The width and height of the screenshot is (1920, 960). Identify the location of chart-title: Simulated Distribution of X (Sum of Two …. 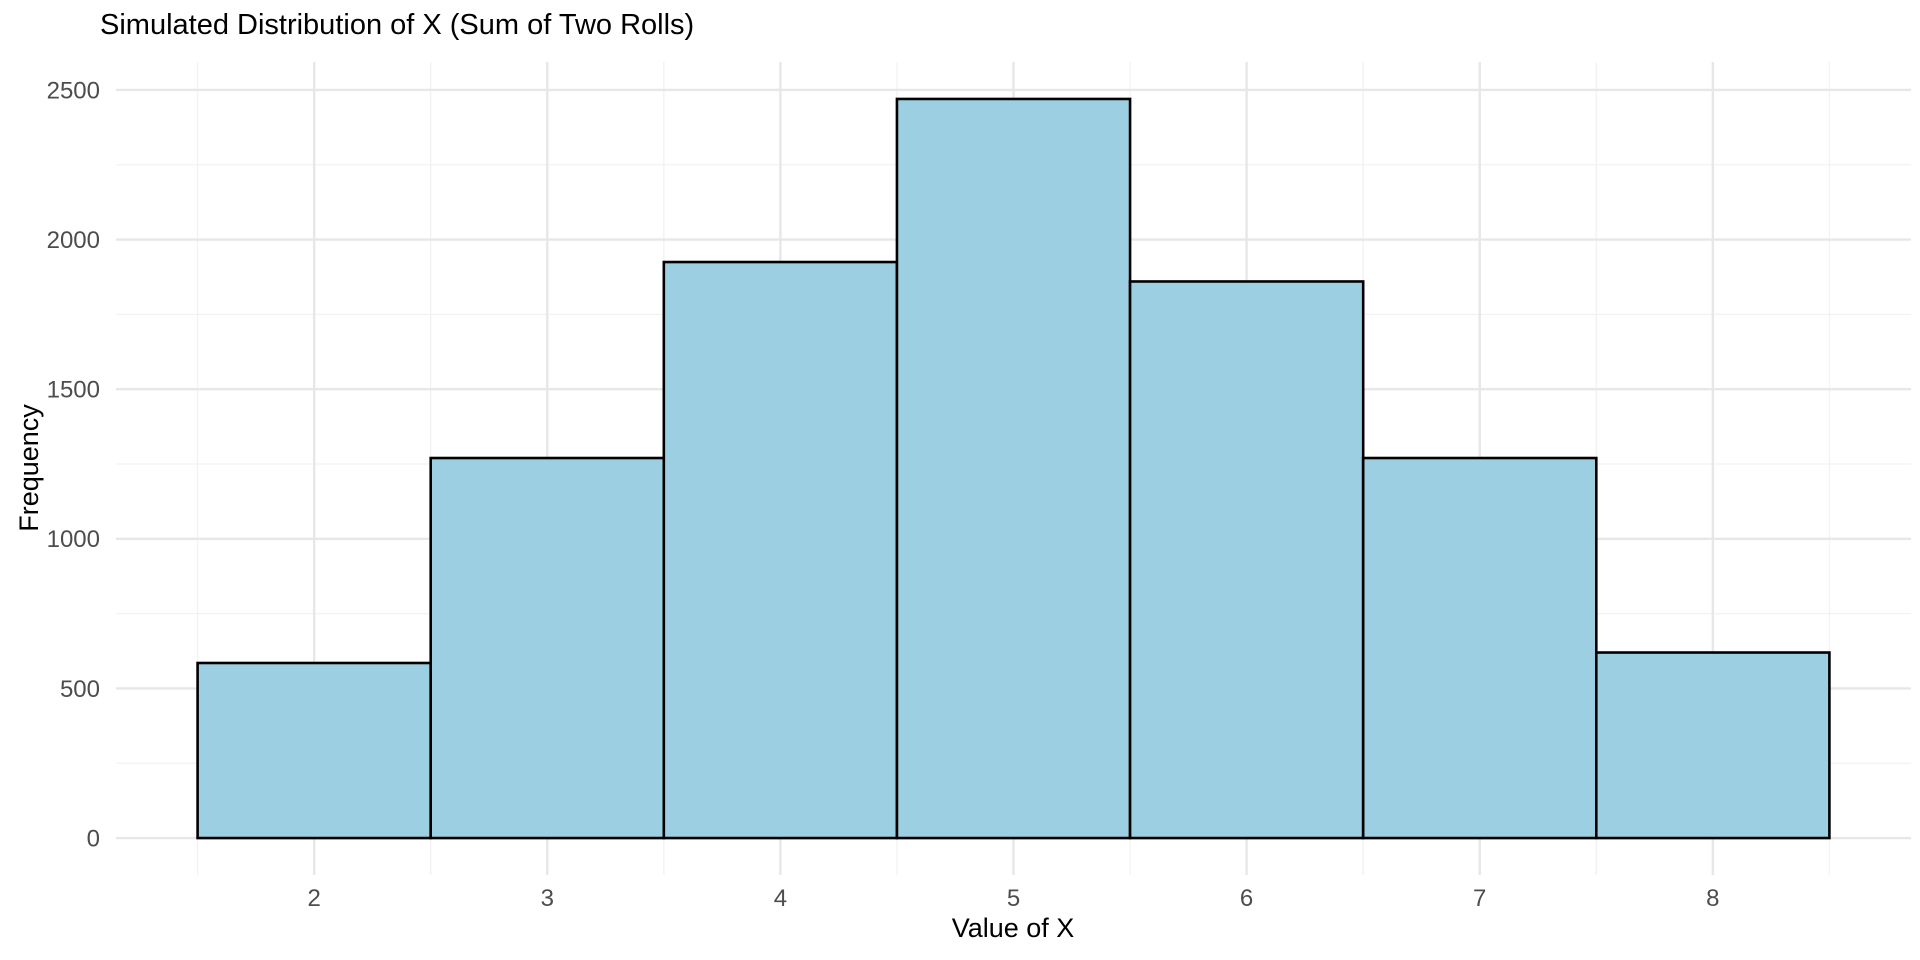
(397, 25).